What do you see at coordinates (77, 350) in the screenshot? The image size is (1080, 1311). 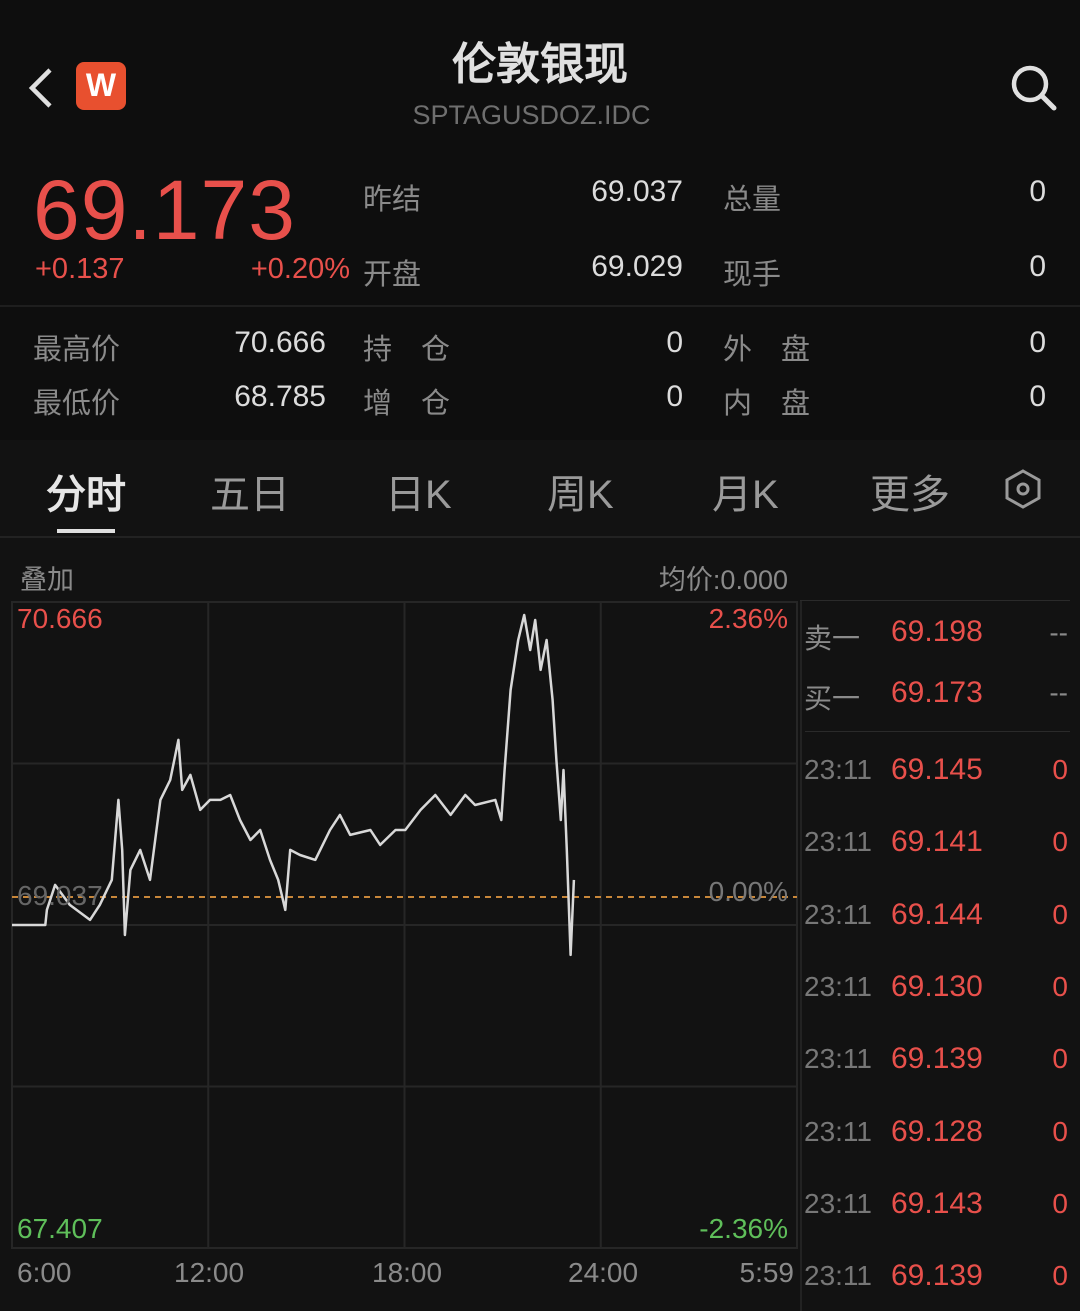 I see `stat-label: 最高价` at bounding box center [77, 350].